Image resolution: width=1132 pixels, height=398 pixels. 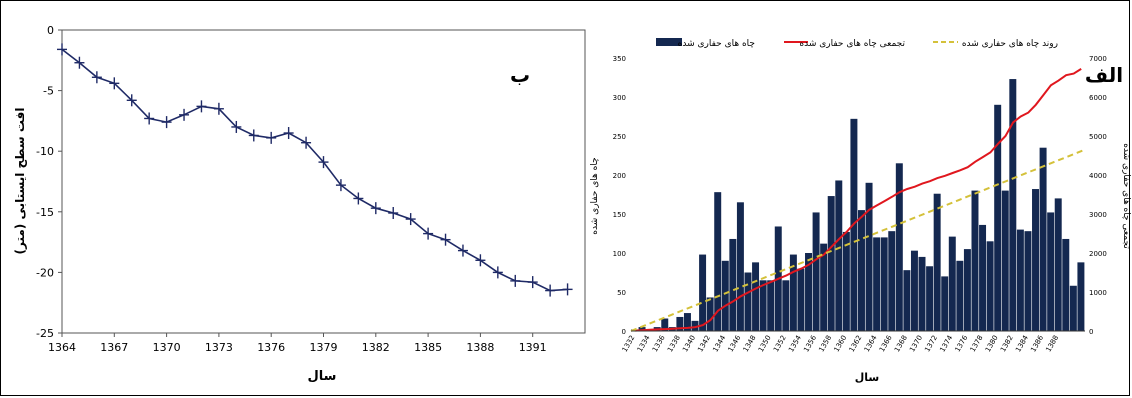 I want to click on right-x-tick-label: 1352, so click(x=780, y=343).